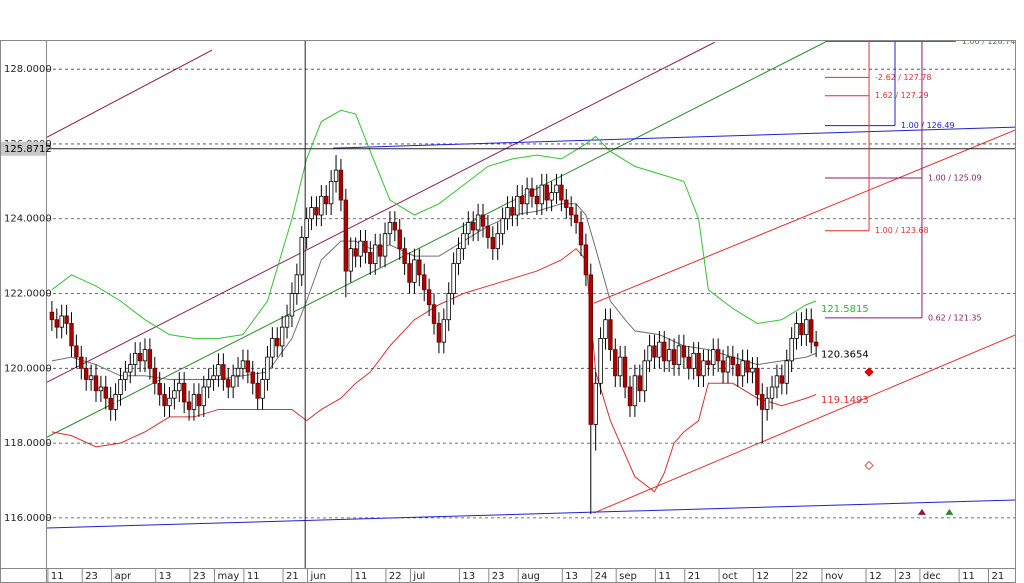  I want to click on x-tick-label: oct, so click(730, 576).